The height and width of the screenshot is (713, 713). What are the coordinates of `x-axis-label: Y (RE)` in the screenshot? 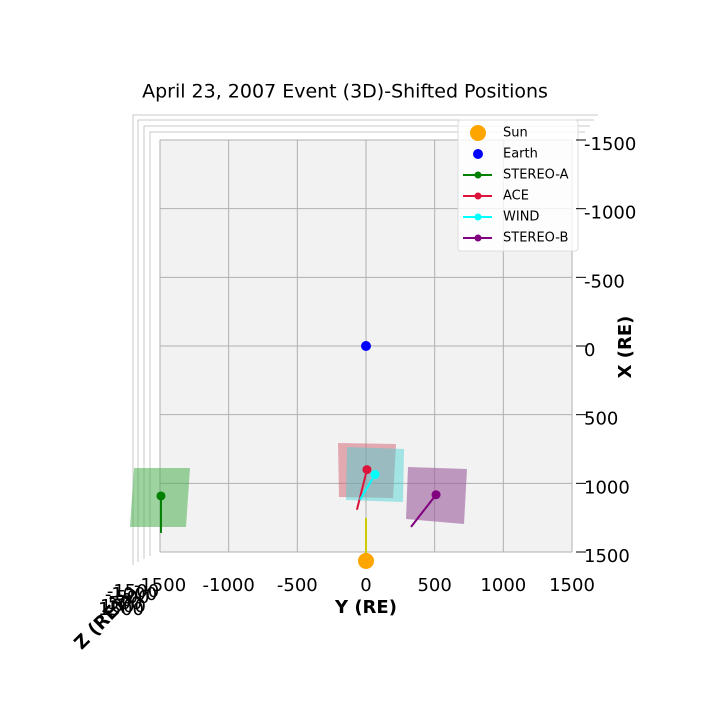 It's located at (365, 607).